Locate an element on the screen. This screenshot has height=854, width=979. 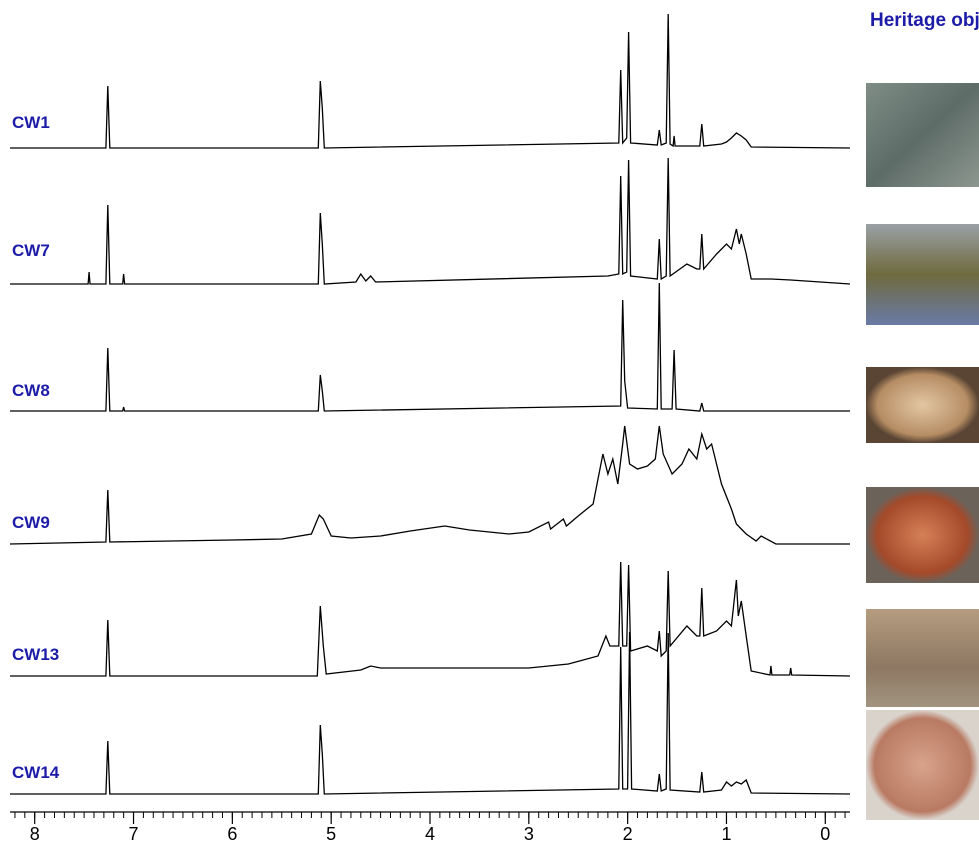
series-label: CW14 is located at coordinates (36, 772).